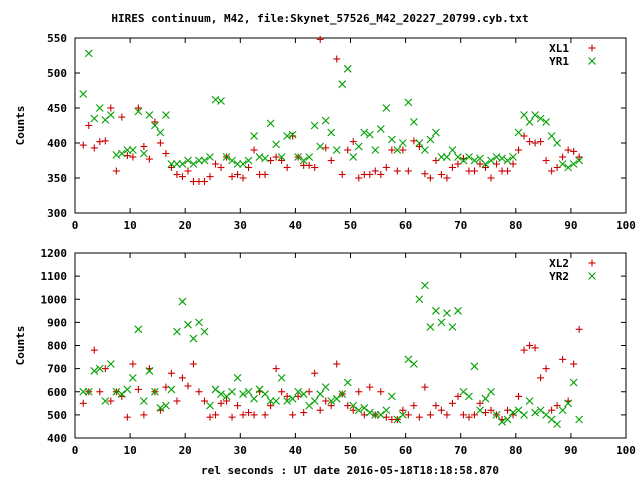 Image resolution: width=640 pixels, height=480 pixels. Describe the element at coordinates (592, 61) in the screenshot. I see `legend-marker-yr1` at that location.